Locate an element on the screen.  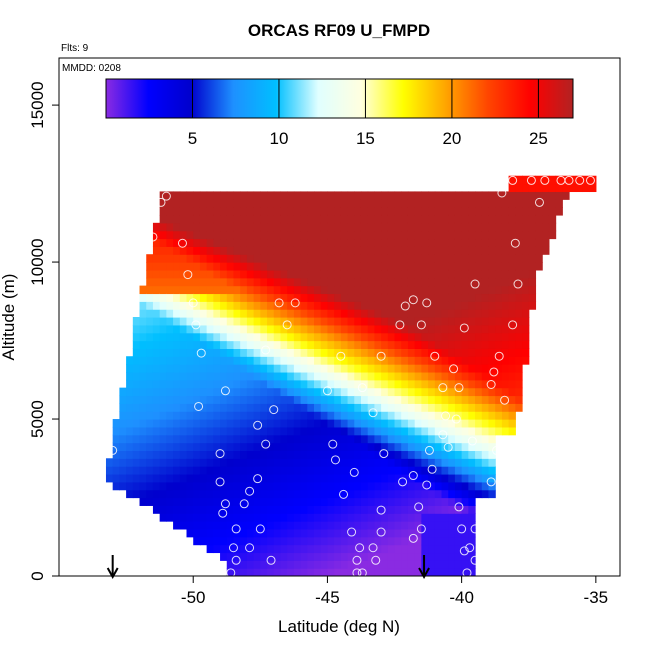
colorbar-tick-label-3: 20 is located at coordinates (451, 138).